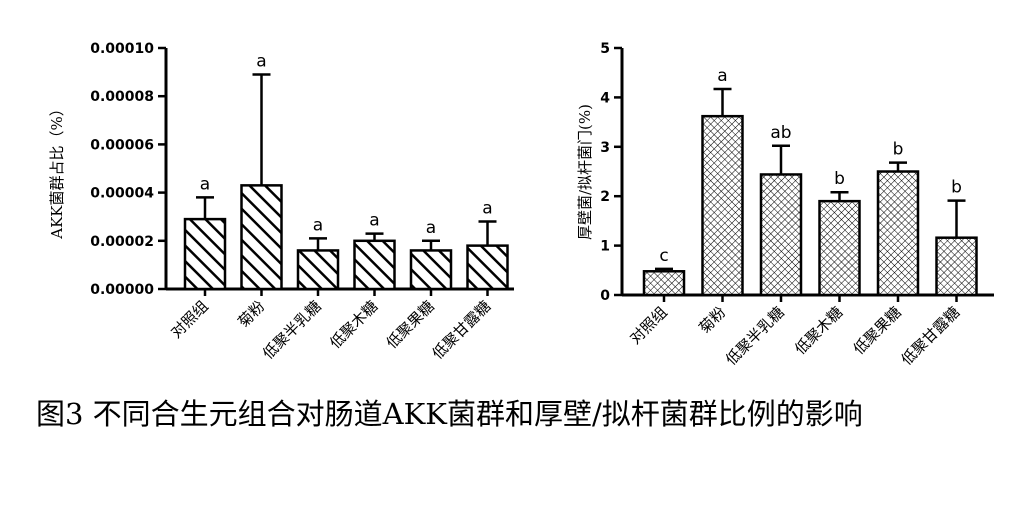 This screenshot has height=517, width=1022. What do you see at coordinates (122, 194) in the screenshot?
I see `y-tick-label: 0.00004` at bounding box center [122, 194].